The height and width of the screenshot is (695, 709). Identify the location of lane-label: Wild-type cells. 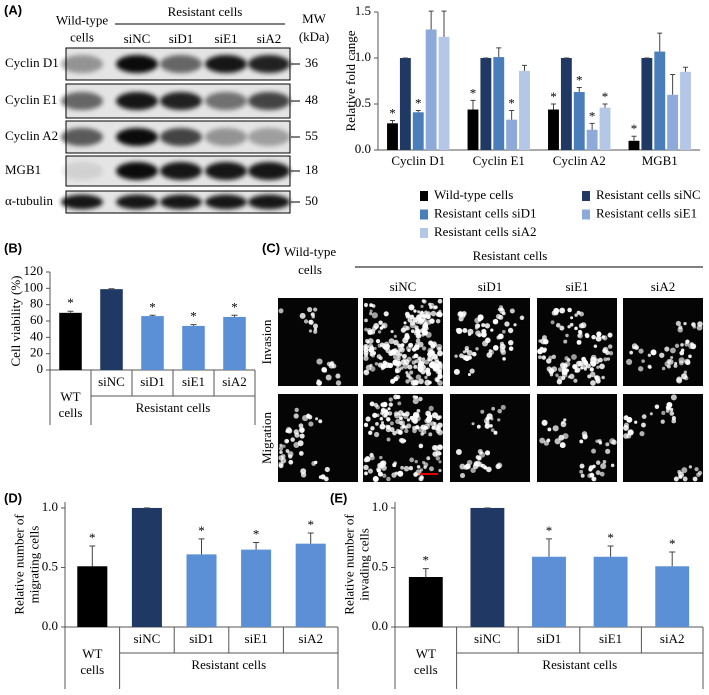
(82, 28).